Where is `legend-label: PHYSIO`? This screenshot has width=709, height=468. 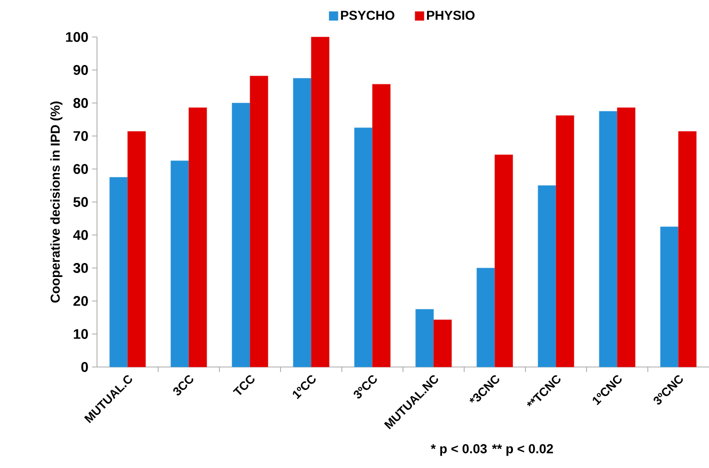 legend-label: PHYSIO is located at coordinates (451, 15).